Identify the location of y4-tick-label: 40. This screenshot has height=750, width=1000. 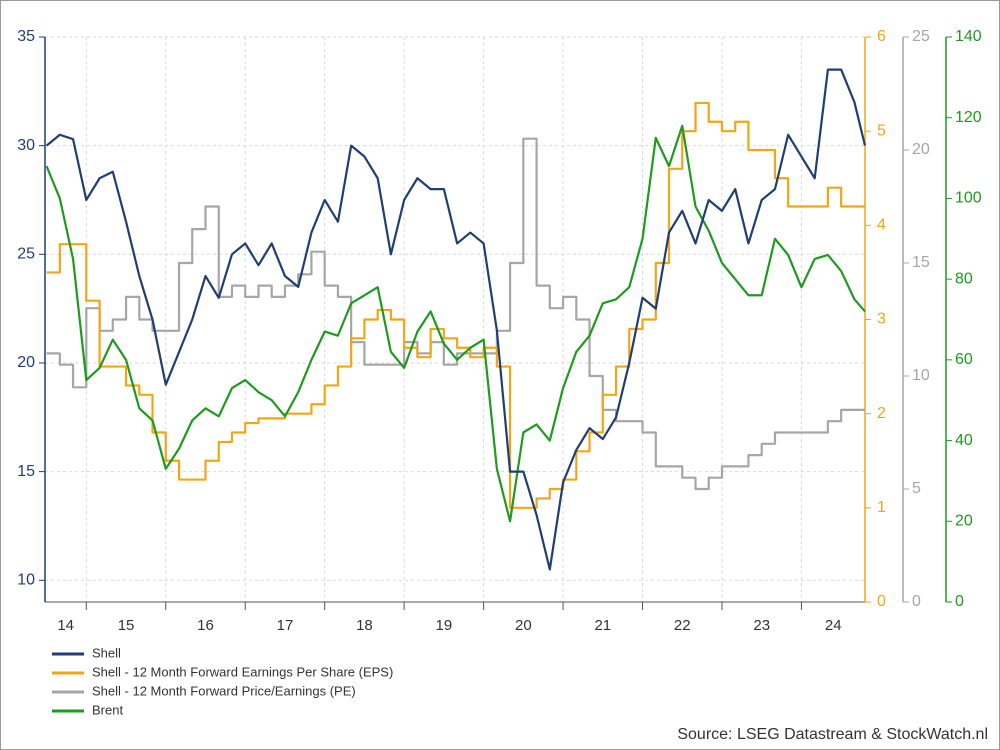
(964, 440).